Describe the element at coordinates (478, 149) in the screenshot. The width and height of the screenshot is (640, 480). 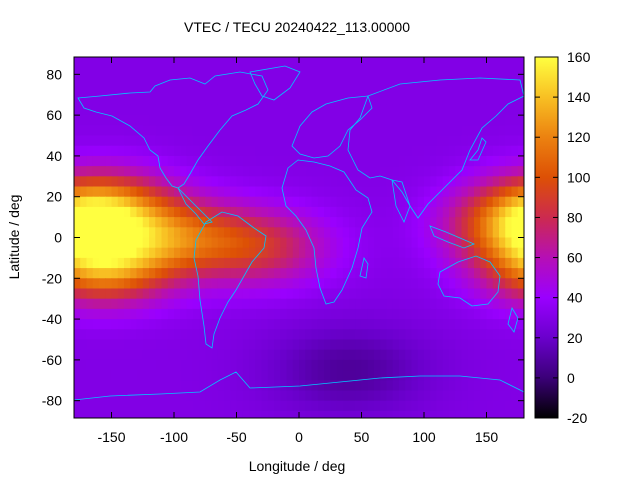
I see `coastline-japan` at that location.